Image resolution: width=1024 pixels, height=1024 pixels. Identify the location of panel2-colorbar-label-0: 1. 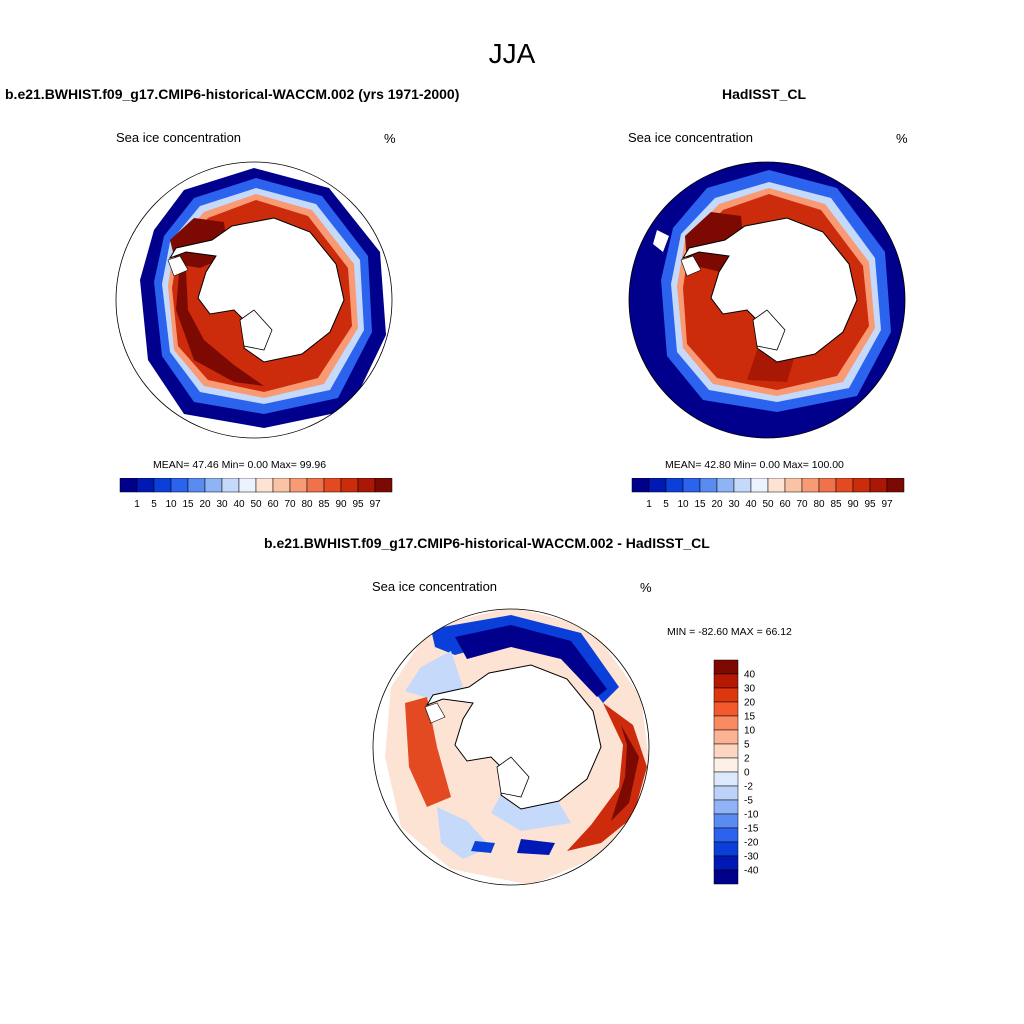
(649, 504).